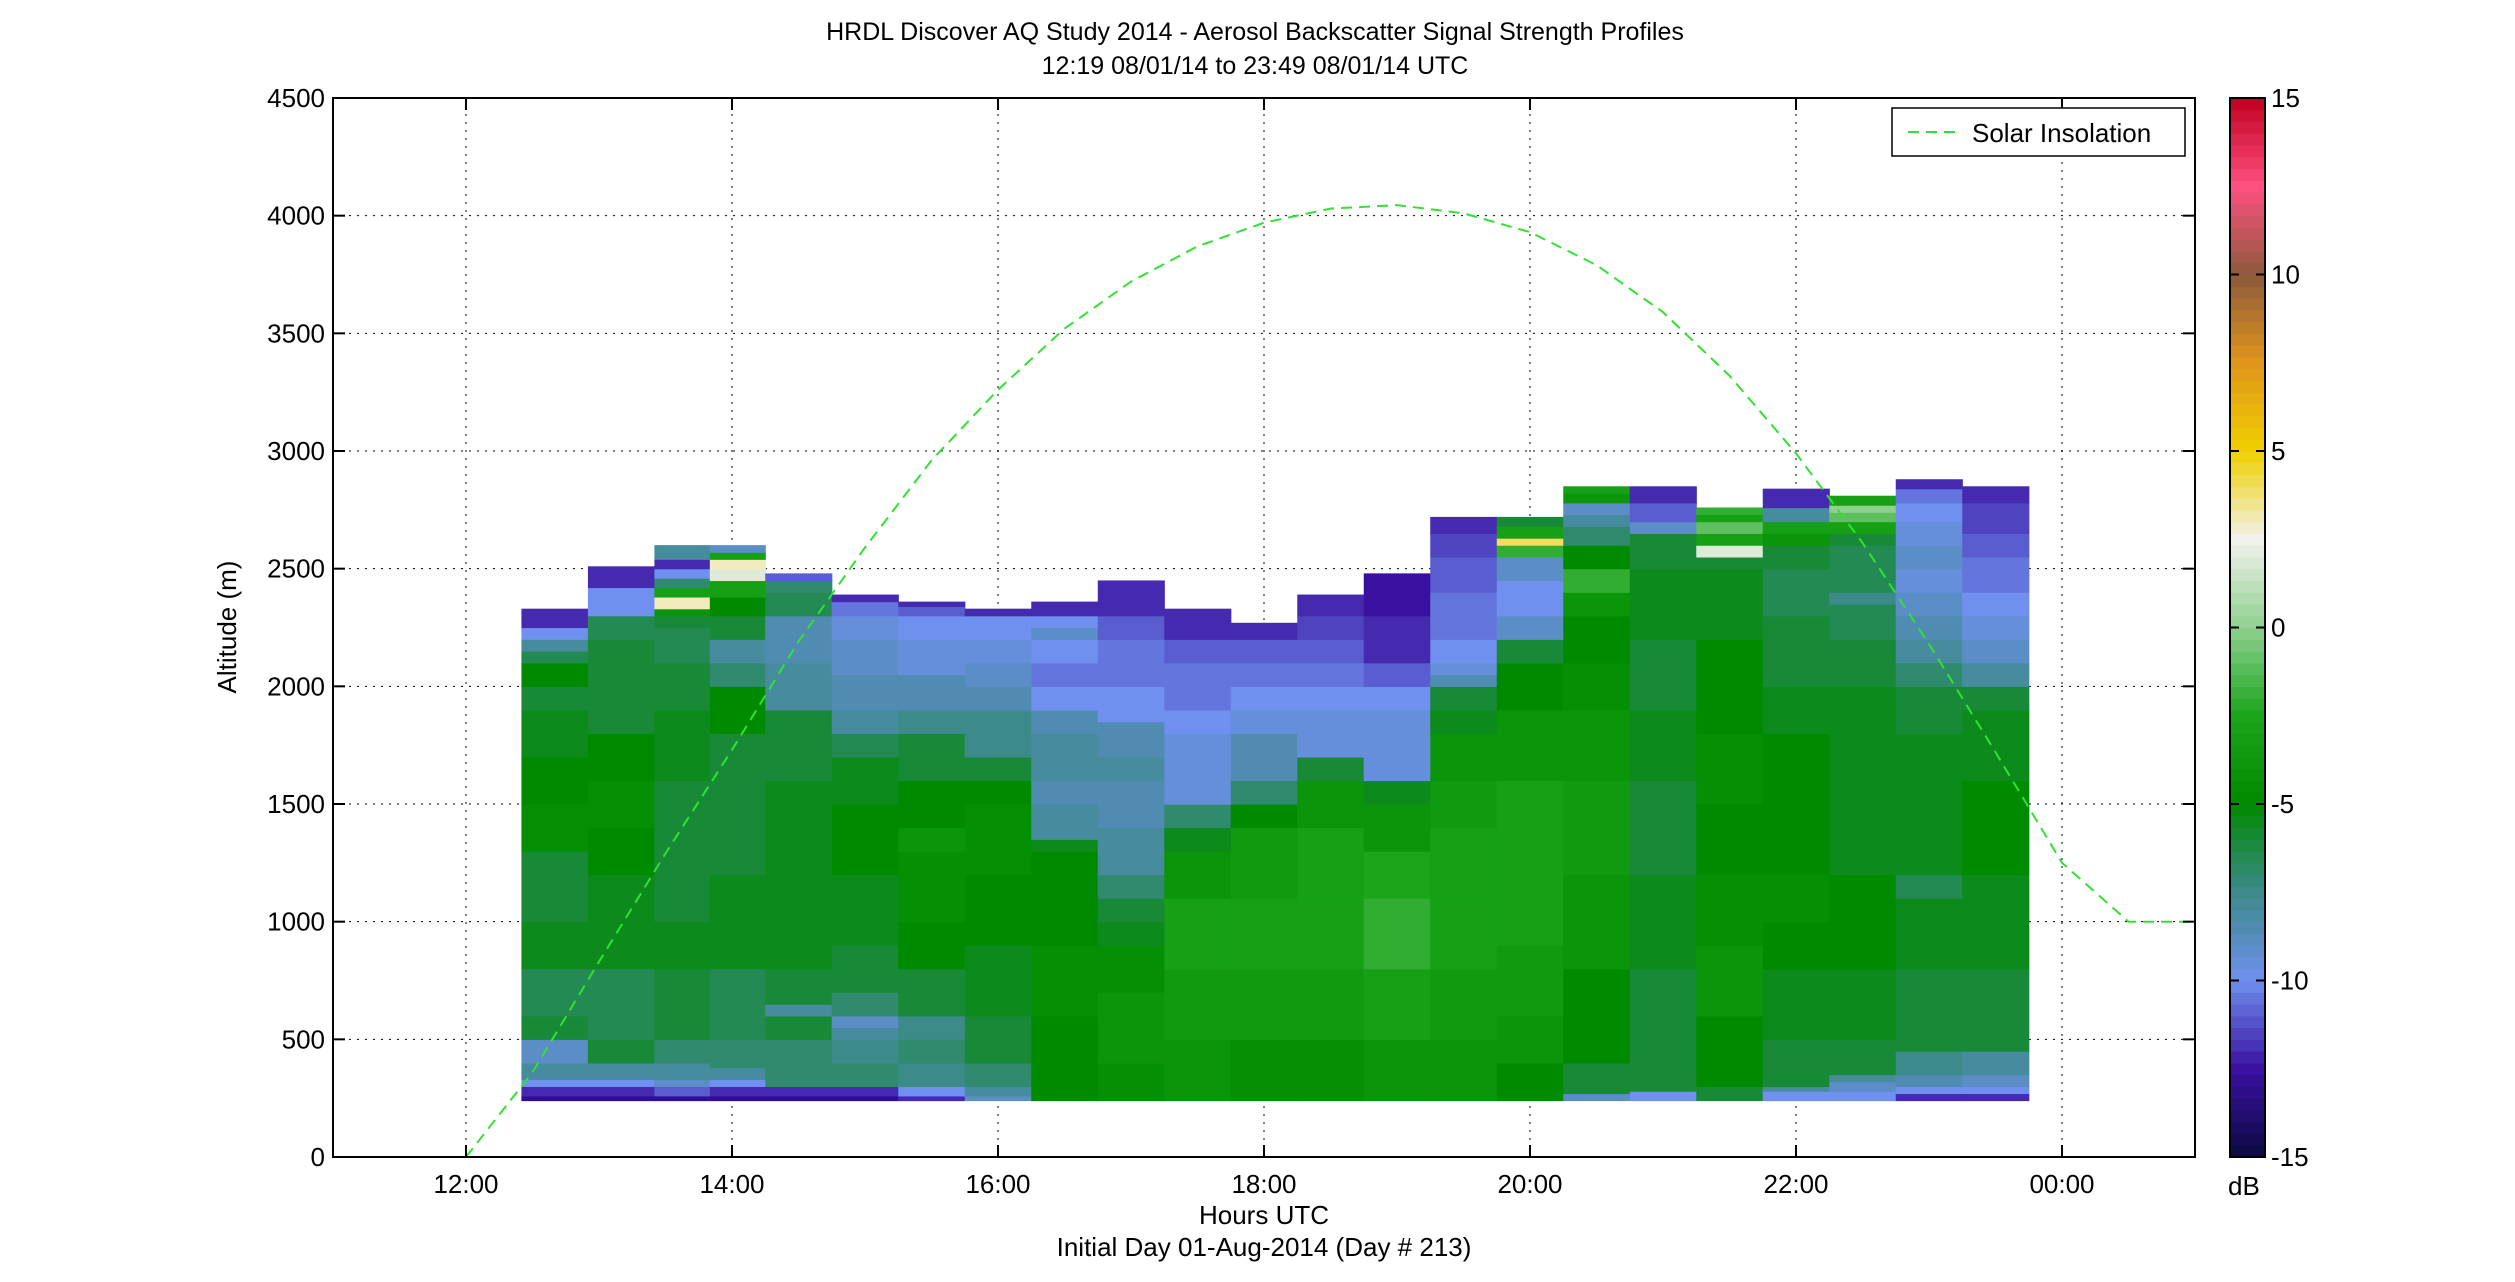  I want to click on colorbar-tick-label: -5, so click(2282, 804).